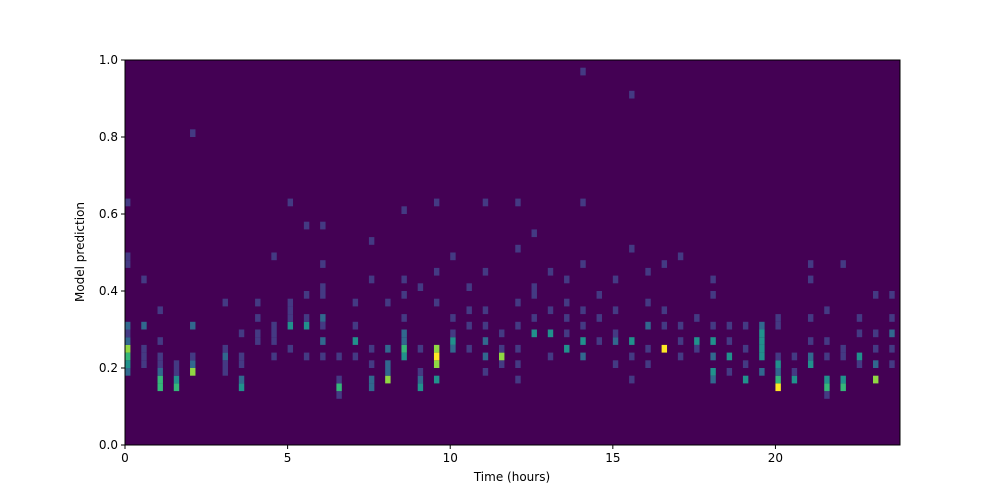 This screenshot has height=504, width=1000. Describe the element at coordinates (125, 458) in the screenshot. I see `x-tick-label: 0` at that location.